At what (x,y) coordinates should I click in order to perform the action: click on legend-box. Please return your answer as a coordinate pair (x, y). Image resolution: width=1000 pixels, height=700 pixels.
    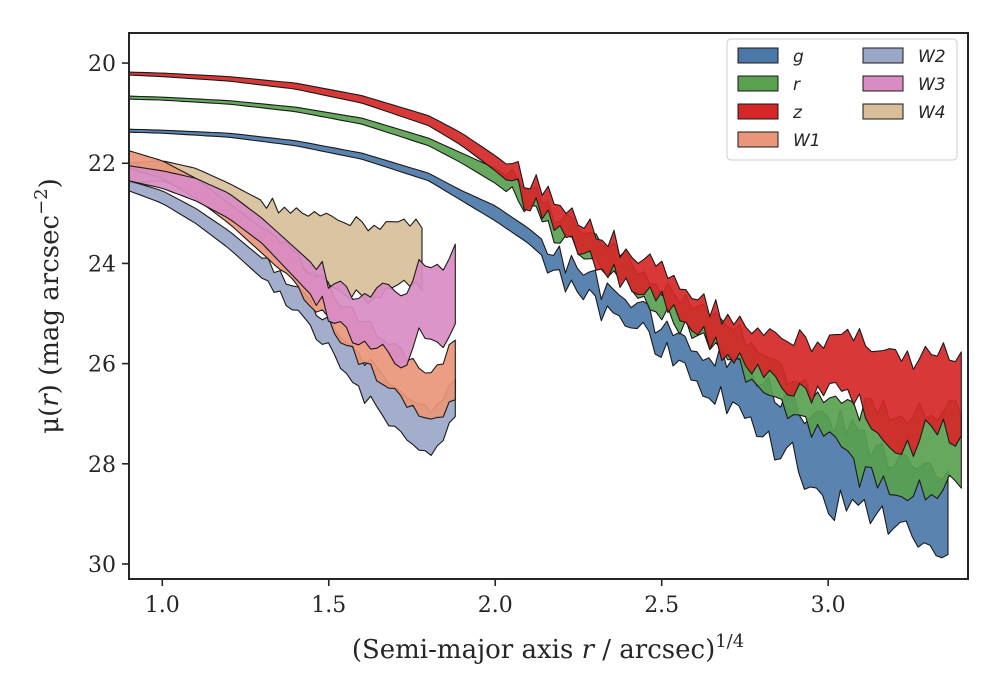
    Looking at the image, I should click on (842, 99).